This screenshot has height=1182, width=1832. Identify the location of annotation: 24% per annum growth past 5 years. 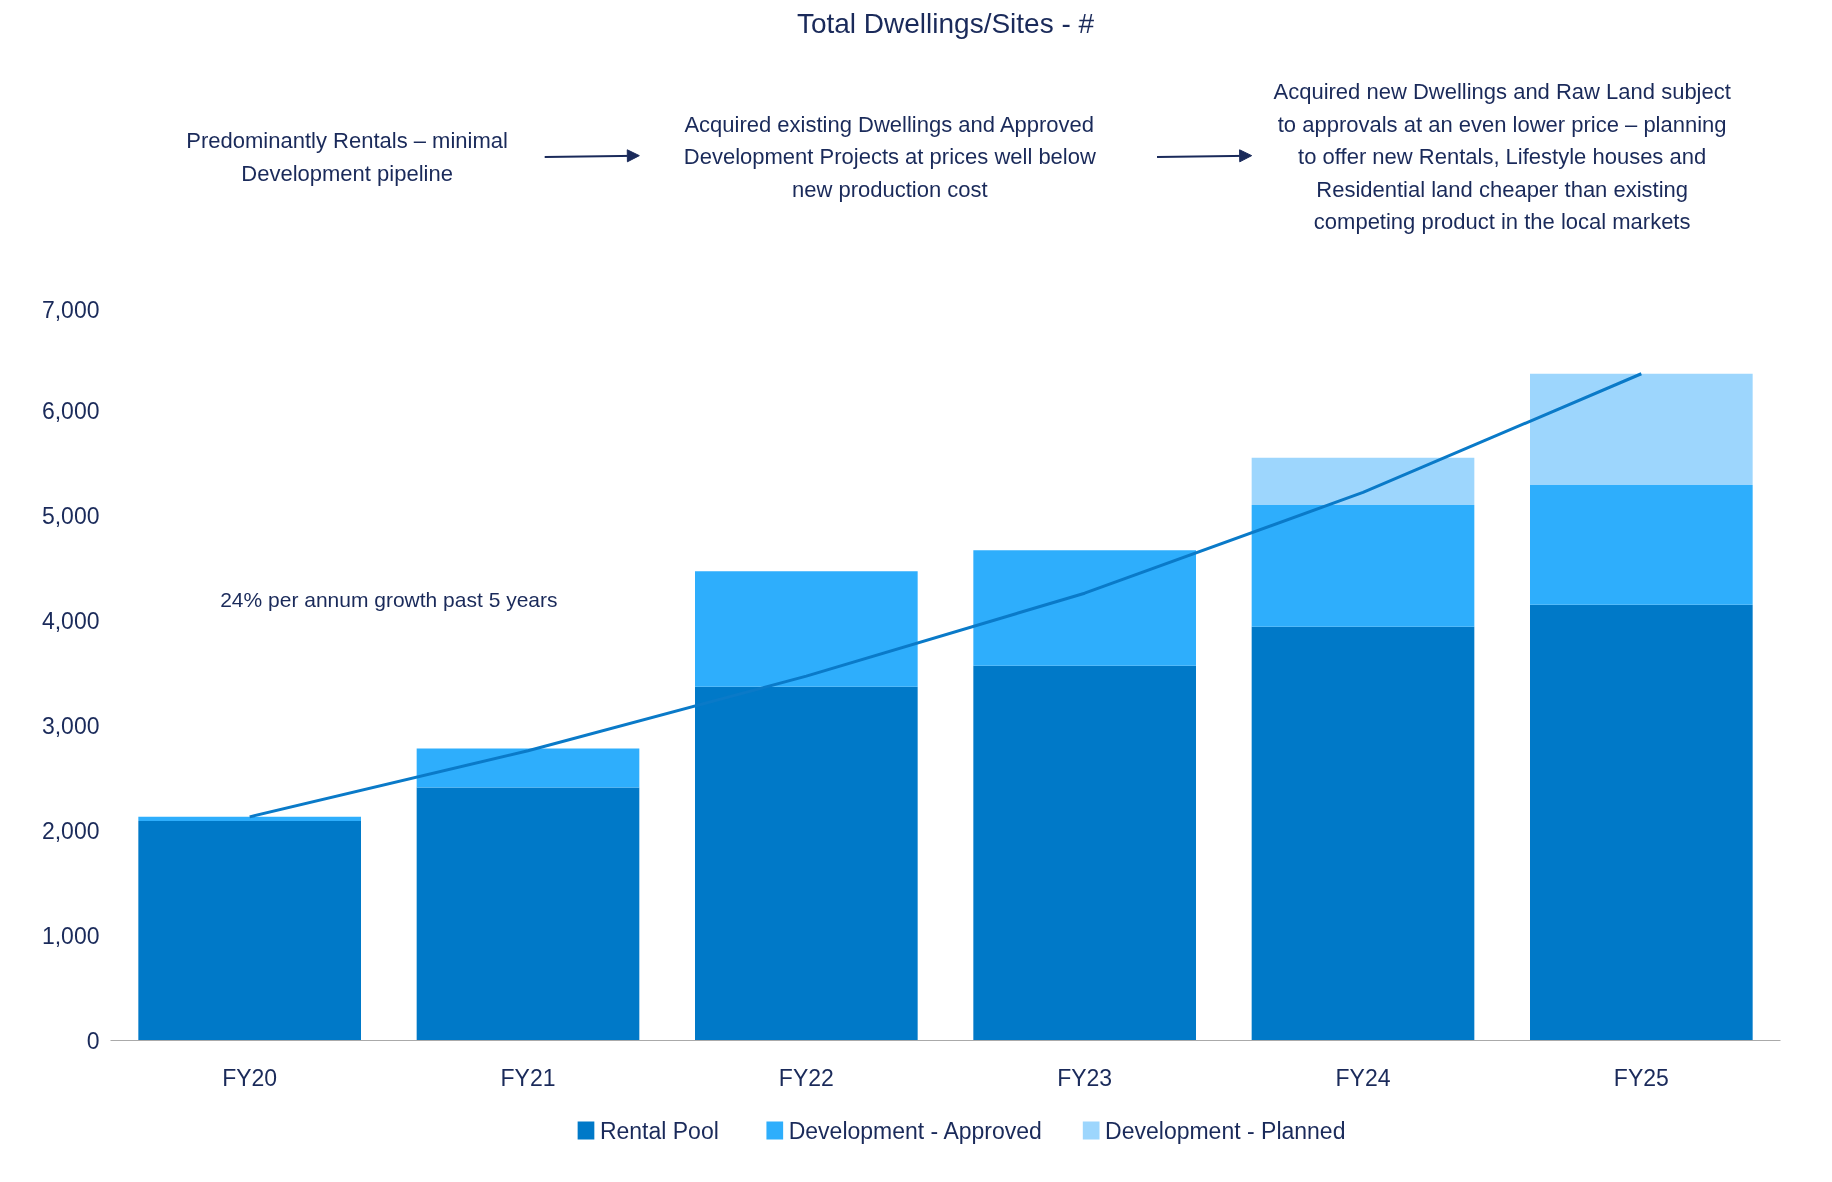
(389, 599).